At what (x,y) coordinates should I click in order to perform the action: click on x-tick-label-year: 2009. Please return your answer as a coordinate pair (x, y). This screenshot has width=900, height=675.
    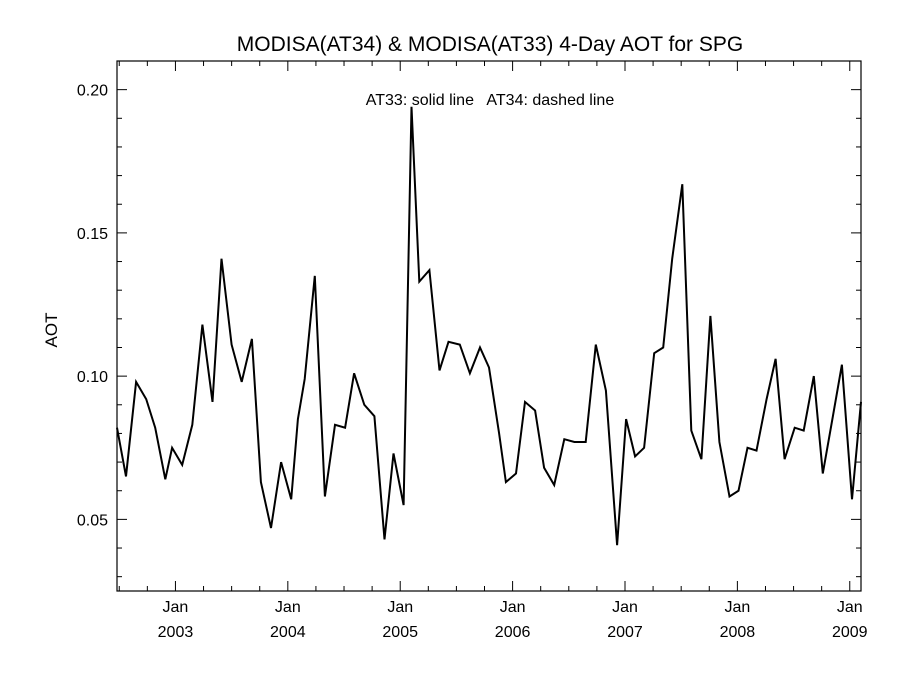
    Looking at the image, I should click on (850, 632).